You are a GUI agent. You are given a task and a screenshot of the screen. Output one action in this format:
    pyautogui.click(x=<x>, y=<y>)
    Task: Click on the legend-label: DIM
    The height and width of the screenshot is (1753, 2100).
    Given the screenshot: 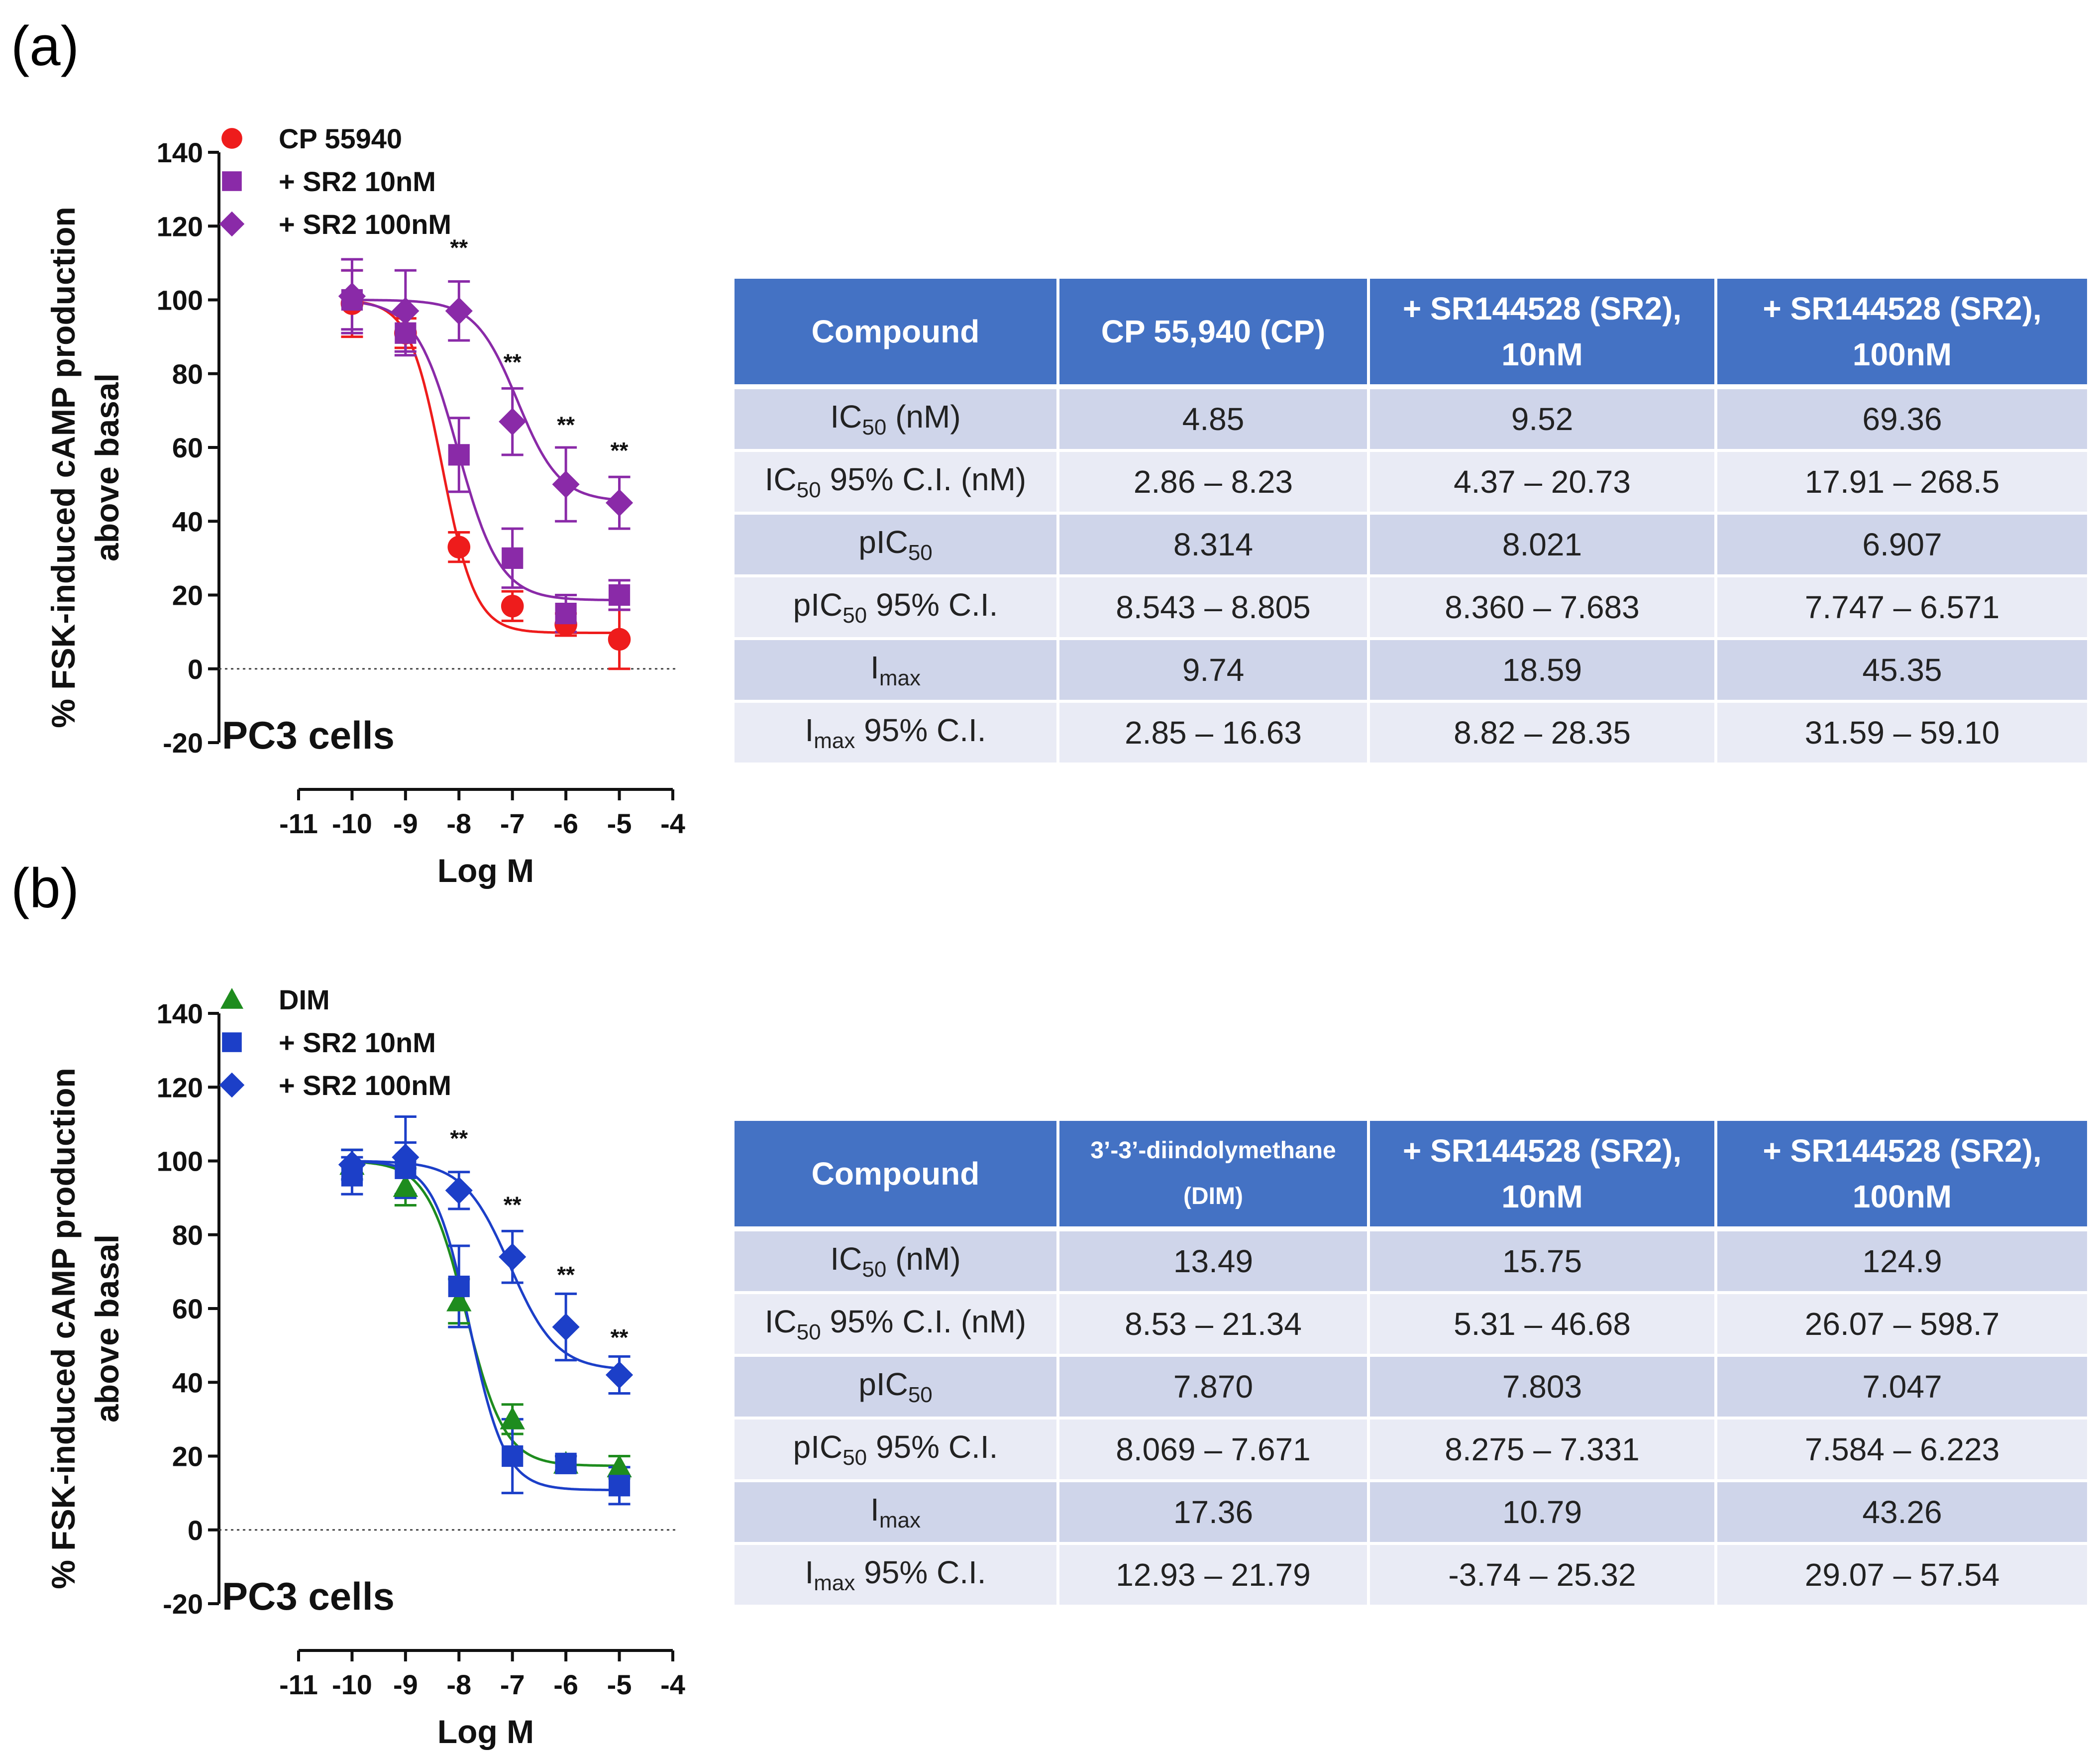 What is the action you would take?
    pyautogui.click(x=304, y=999)
    